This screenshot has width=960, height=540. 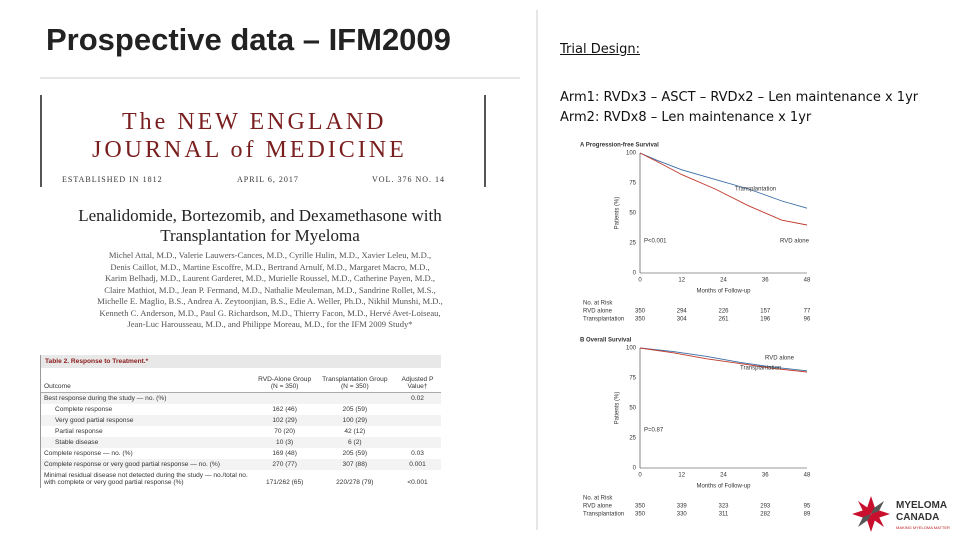 I want to click on chart-title: B Overall Survival, so click(x=606, y=341).